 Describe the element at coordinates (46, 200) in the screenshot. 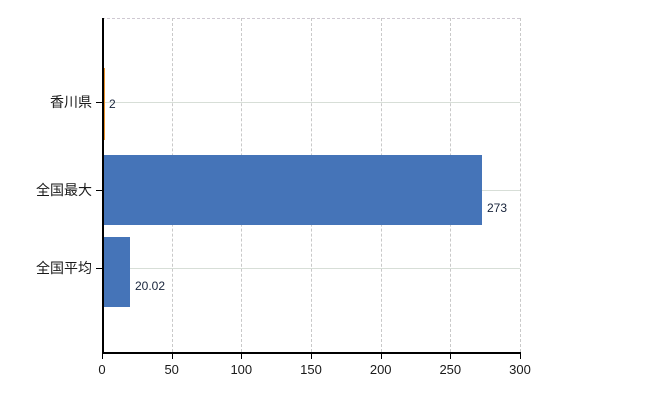

I see `y-axis-labels: 香川県 全国最大 全国平均` at that location.